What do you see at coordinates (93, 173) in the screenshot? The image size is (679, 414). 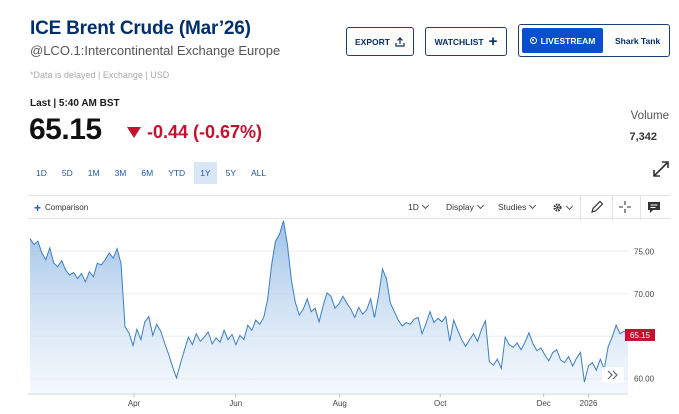 I see `range-1m: 1M` at bounding box center [93, 173].